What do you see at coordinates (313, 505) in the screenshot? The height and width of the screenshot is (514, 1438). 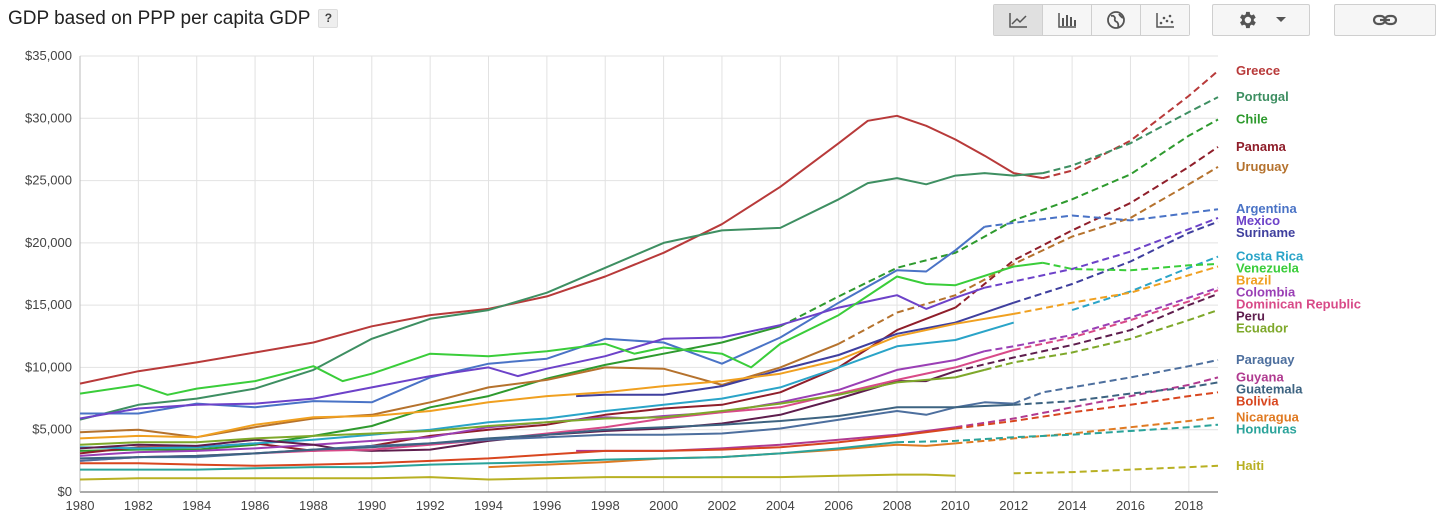 I see `x-tick-label: 1988` at bounding box center [313, 505].